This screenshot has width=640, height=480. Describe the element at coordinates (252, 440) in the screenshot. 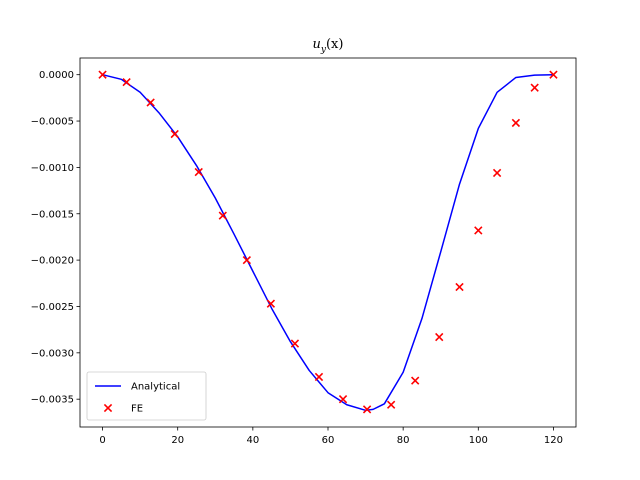

I see `x-tick-label: 40` at that location.